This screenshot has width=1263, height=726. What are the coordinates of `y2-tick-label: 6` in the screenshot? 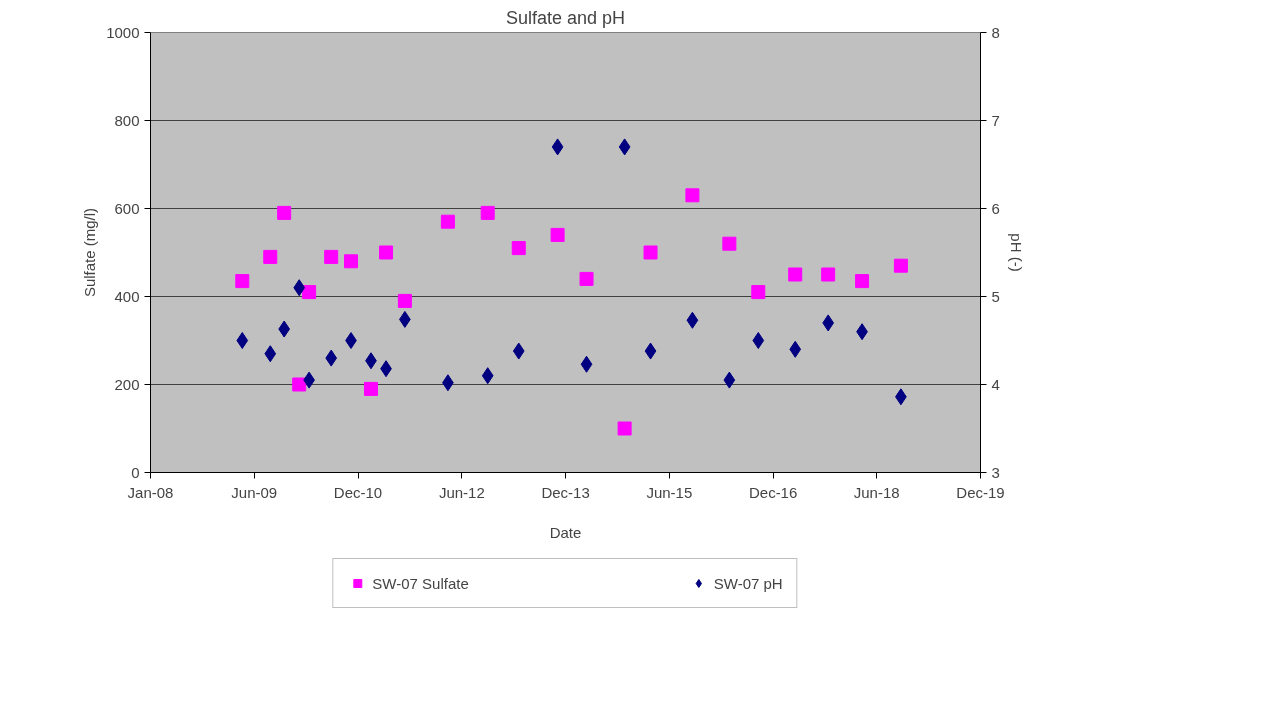 It's located at (995, 208).